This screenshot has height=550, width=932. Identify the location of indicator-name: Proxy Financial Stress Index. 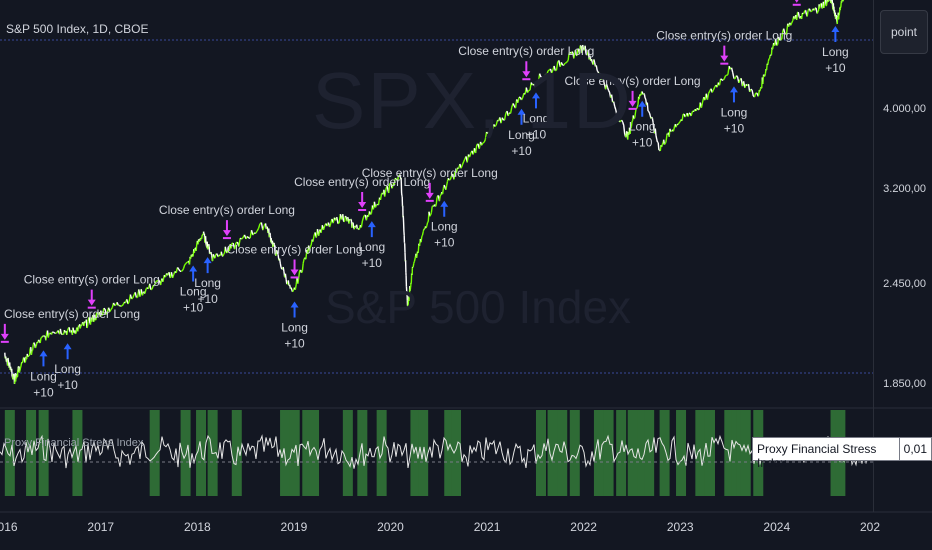
(74, 443).